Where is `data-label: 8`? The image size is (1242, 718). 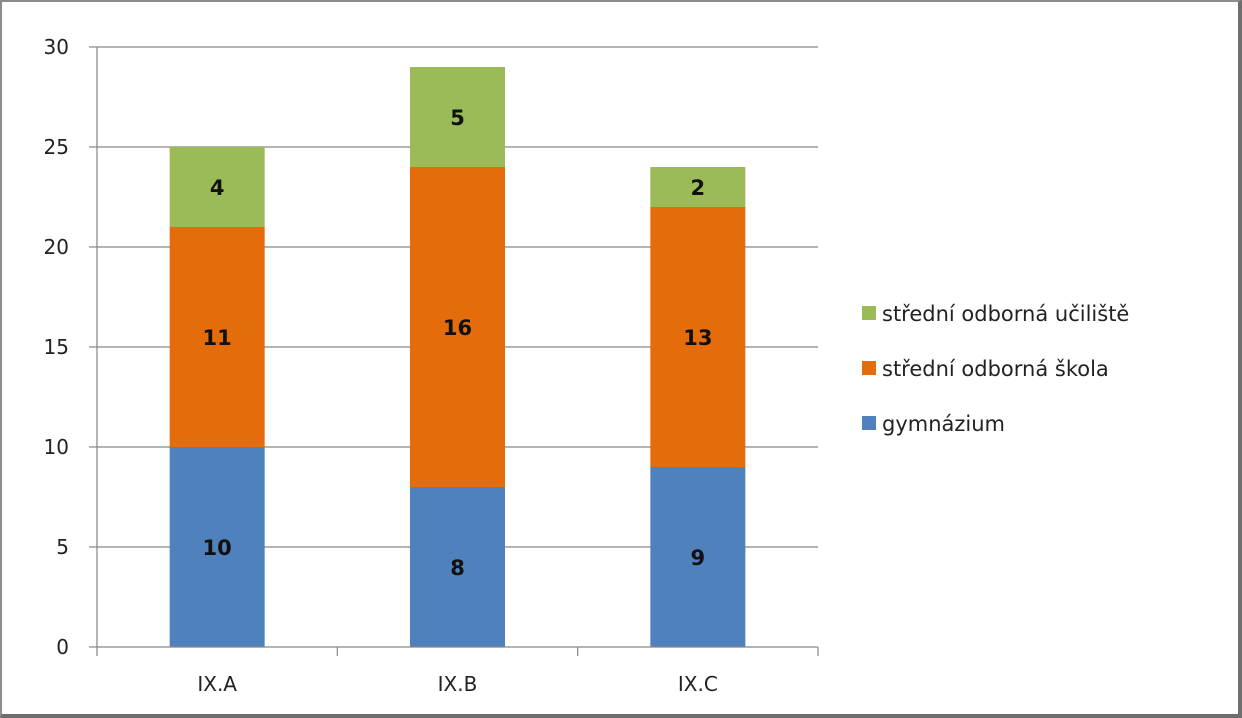 data-label: 8 is located at coordinates (457, 568).